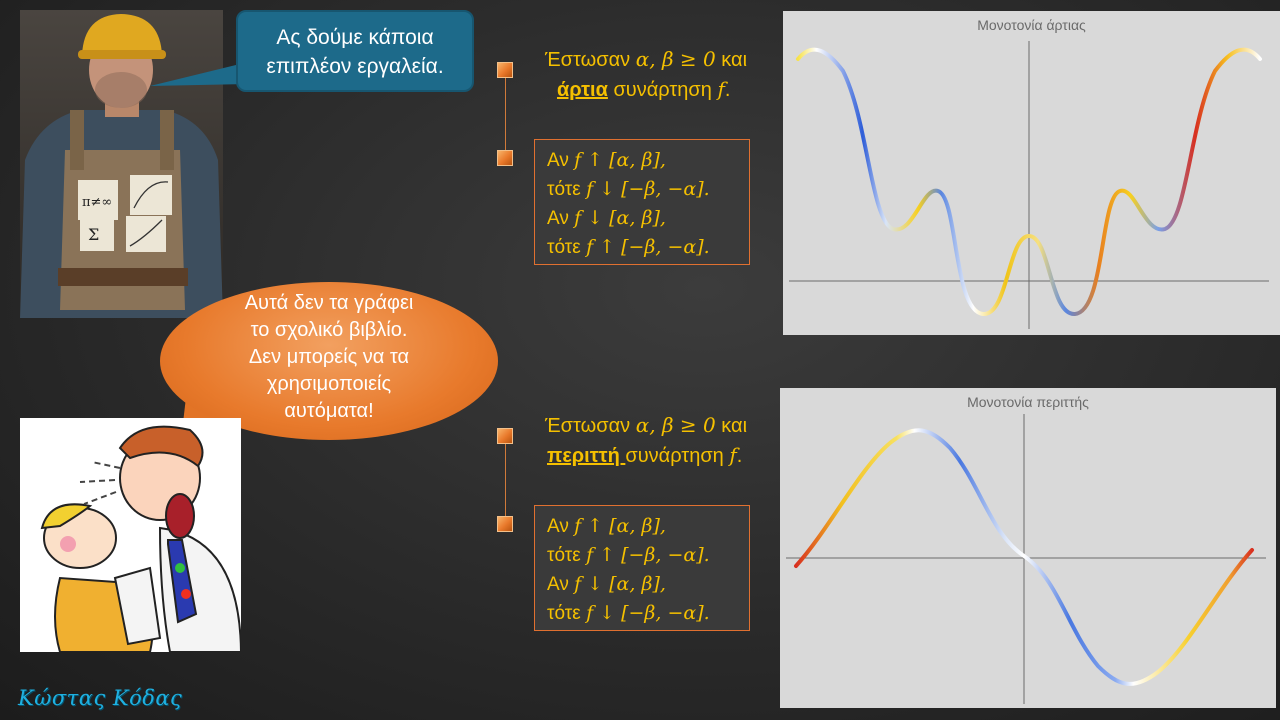  I want to click on graph-title: Μονοτονία άρτιας, so click(1031, 25).